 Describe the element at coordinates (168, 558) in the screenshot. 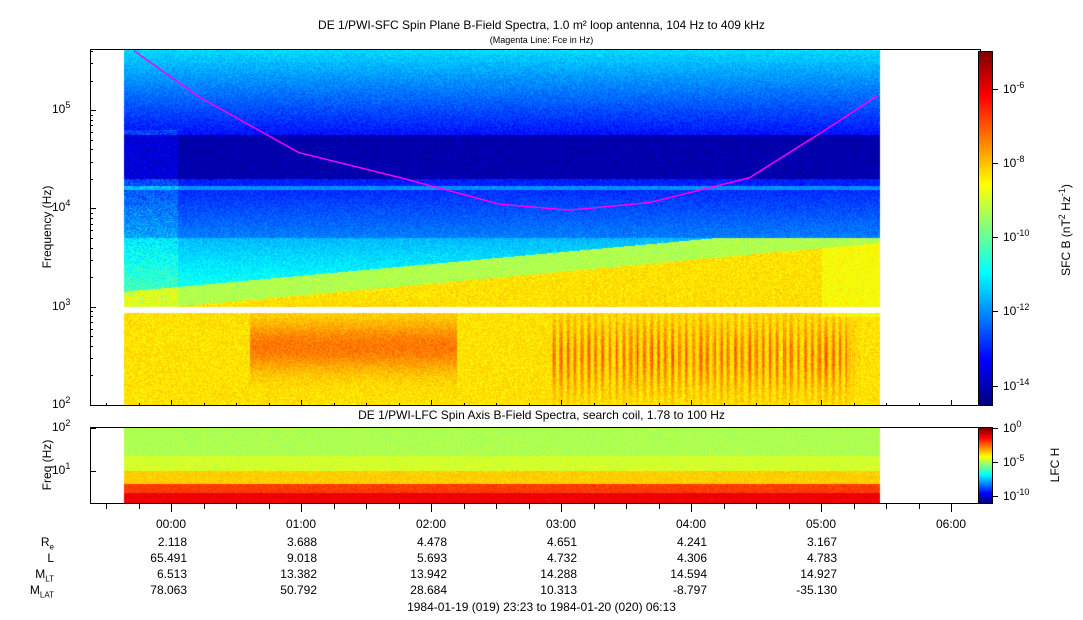

I see `ephemeris-value: 65.491` at that location.